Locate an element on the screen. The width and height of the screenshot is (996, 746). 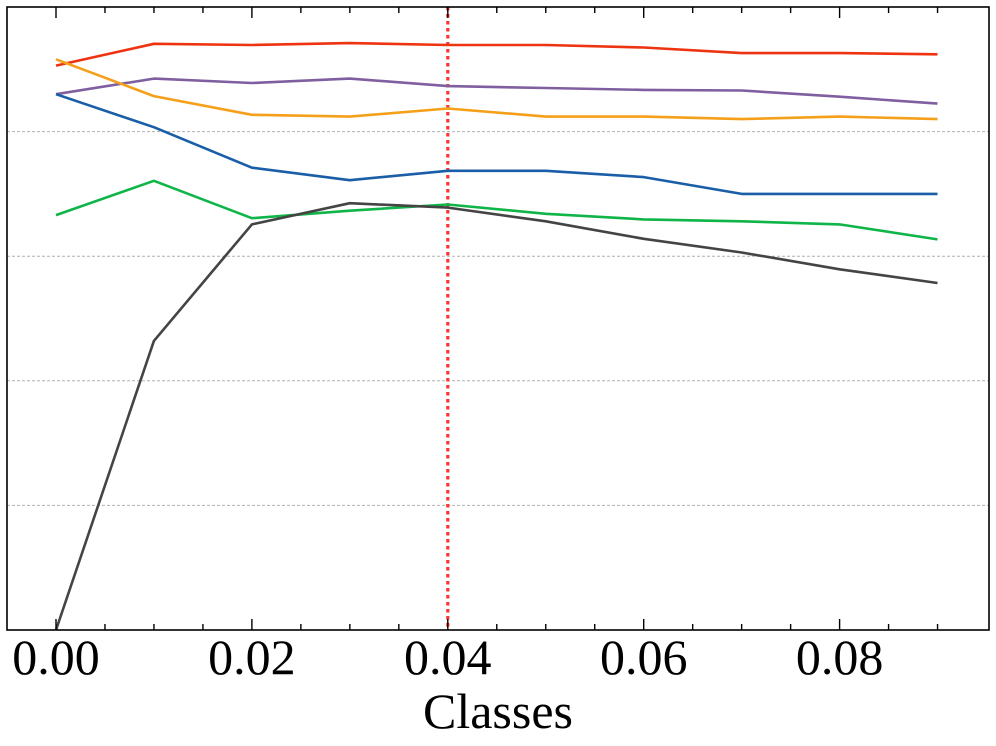
x-tick-label-4: 0.08 is located at coordinates (840, 657).